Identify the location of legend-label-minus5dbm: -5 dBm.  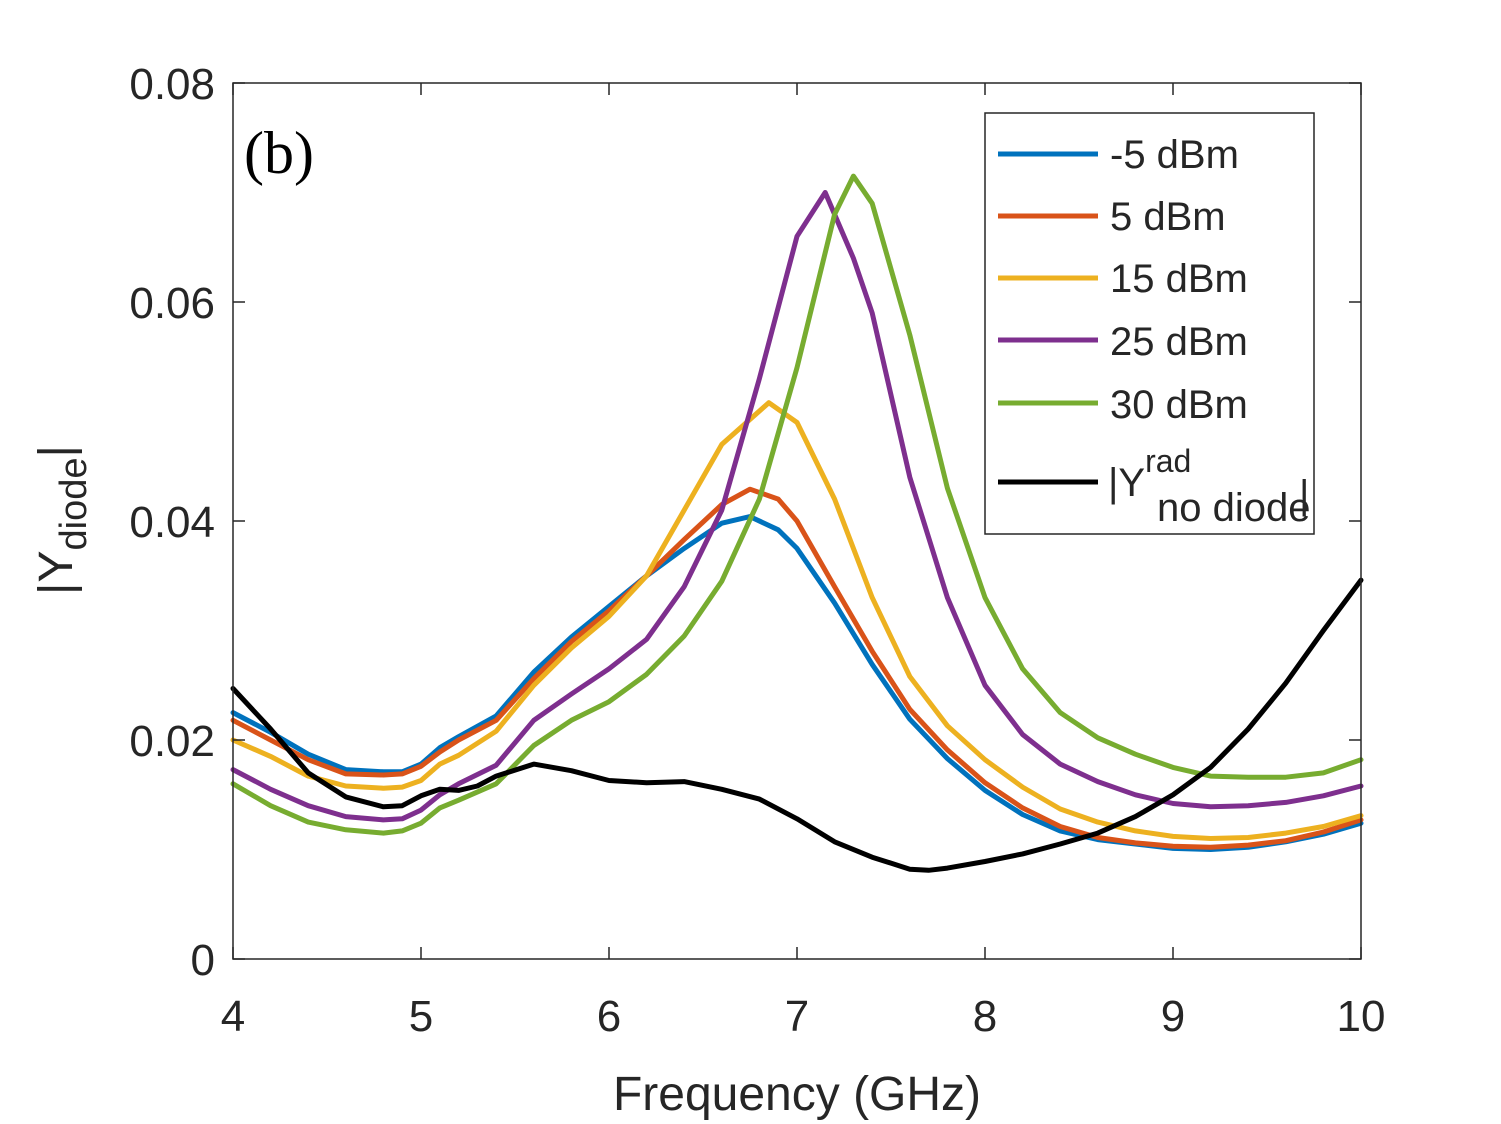
(1174, 155).